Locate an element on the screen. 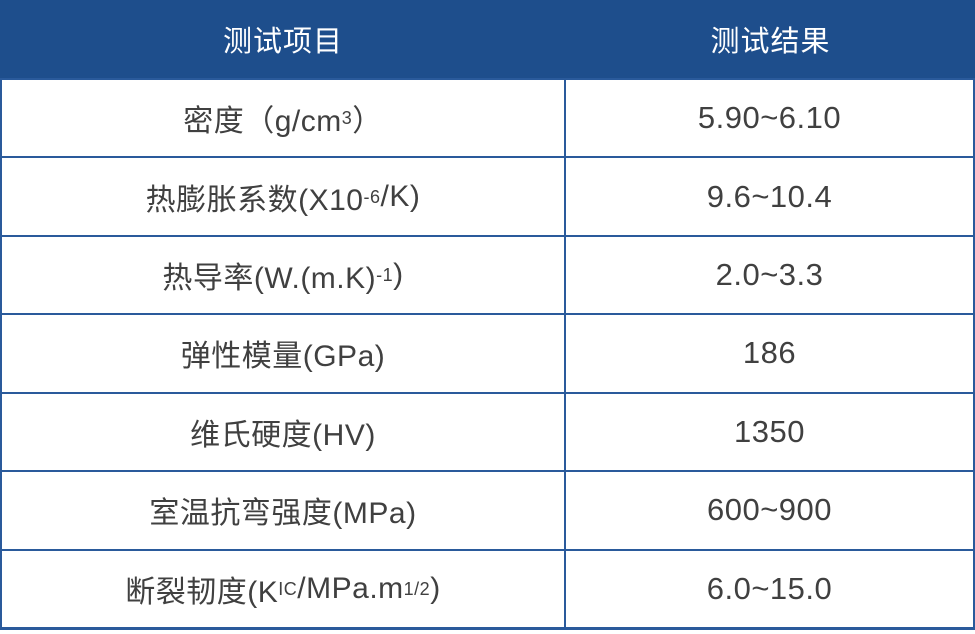 The image size is (975, 634). row-label: 断裂韧度(K IC/MPa.m 1/2) is located at coordinates (284, 588).